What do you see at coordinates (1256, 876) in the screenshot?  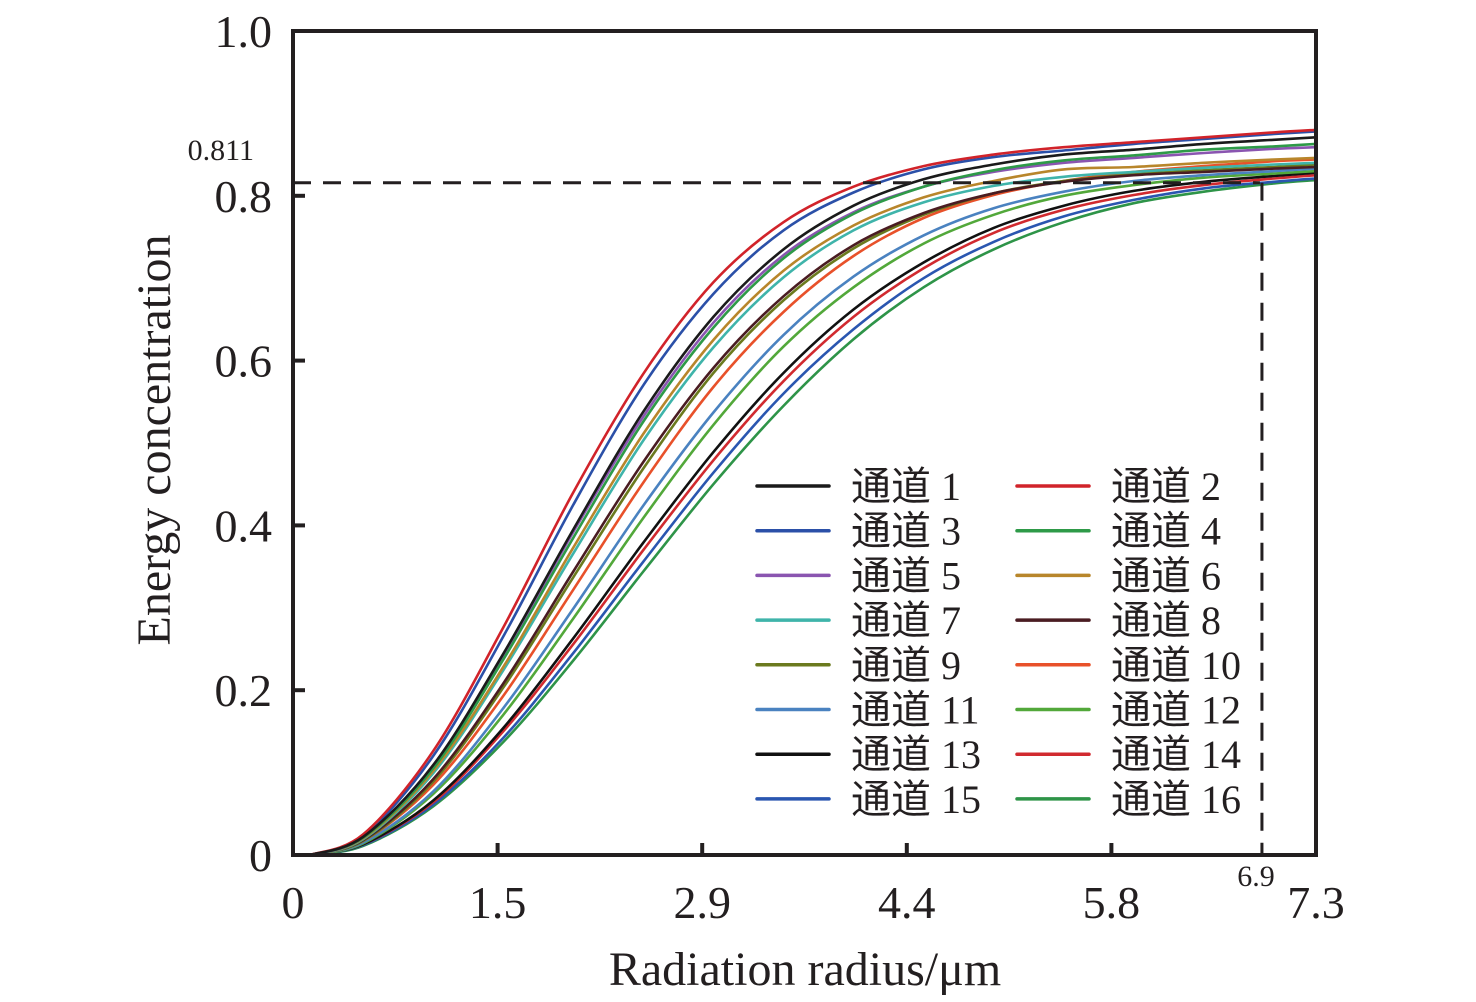 I see `annotation-label-x: 6.9` at bounding box center [1256, 876].